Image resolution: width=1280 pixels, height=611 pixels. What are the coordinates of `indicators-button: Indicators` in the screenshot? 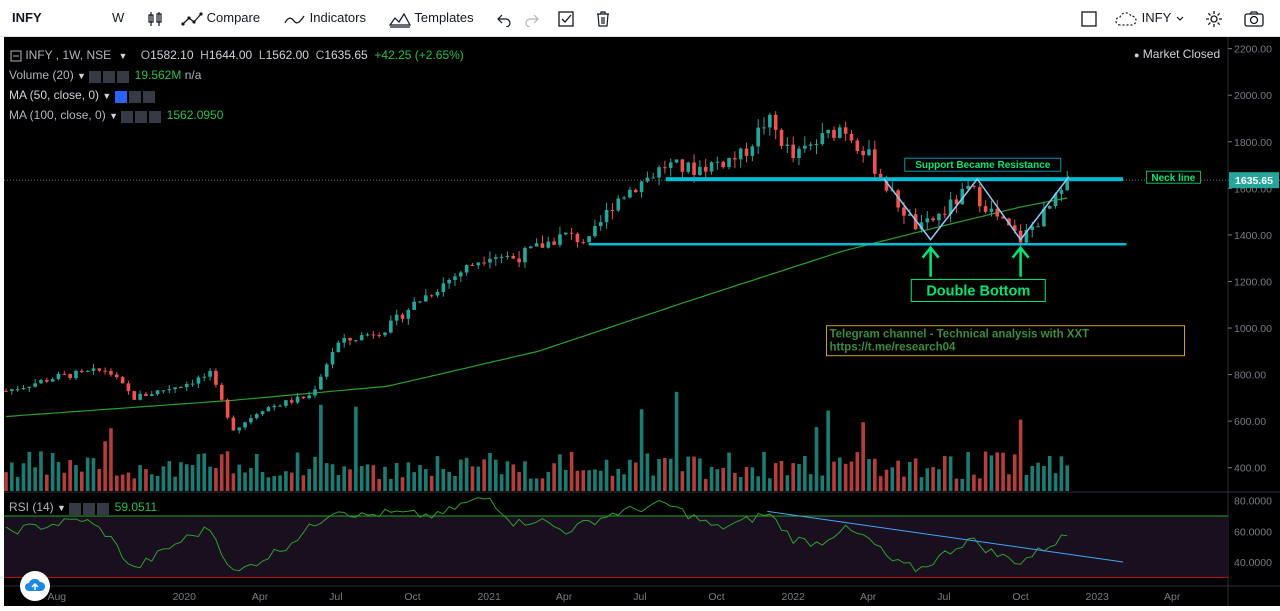 It's located at (325, 18).